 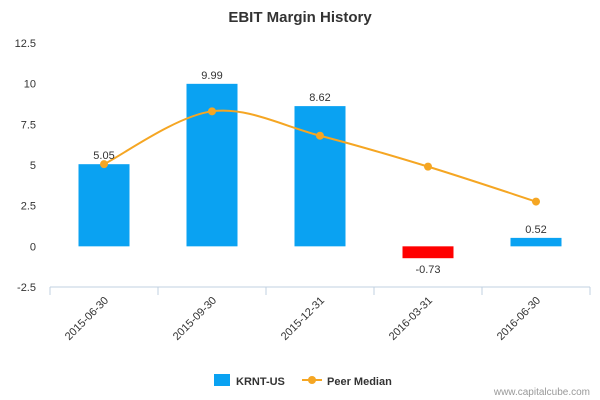 I want to click on legend-swatch-krnt, so click(x=222, y=380).